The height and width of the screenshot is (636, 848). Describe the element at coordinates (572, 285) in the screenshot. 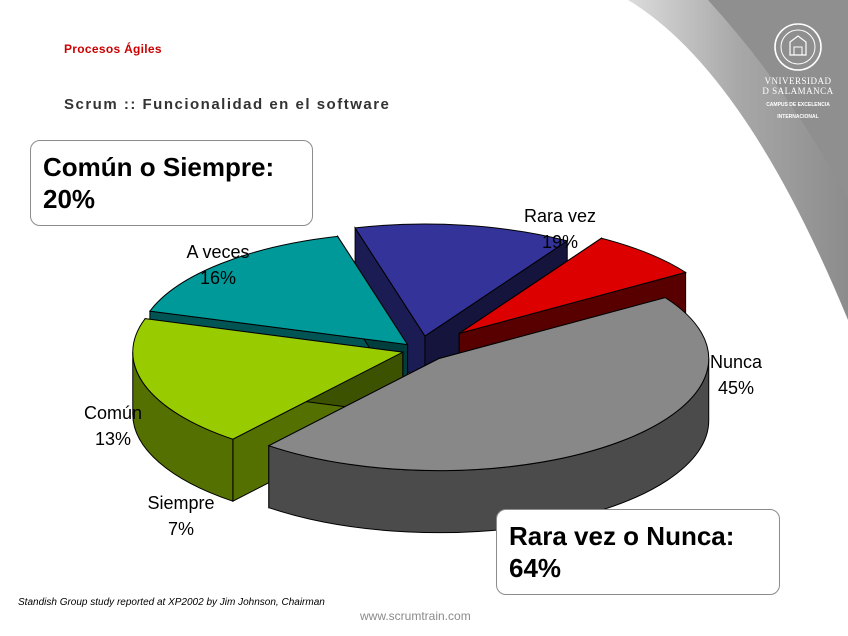

I see `pie-slice-4-top` at that location.